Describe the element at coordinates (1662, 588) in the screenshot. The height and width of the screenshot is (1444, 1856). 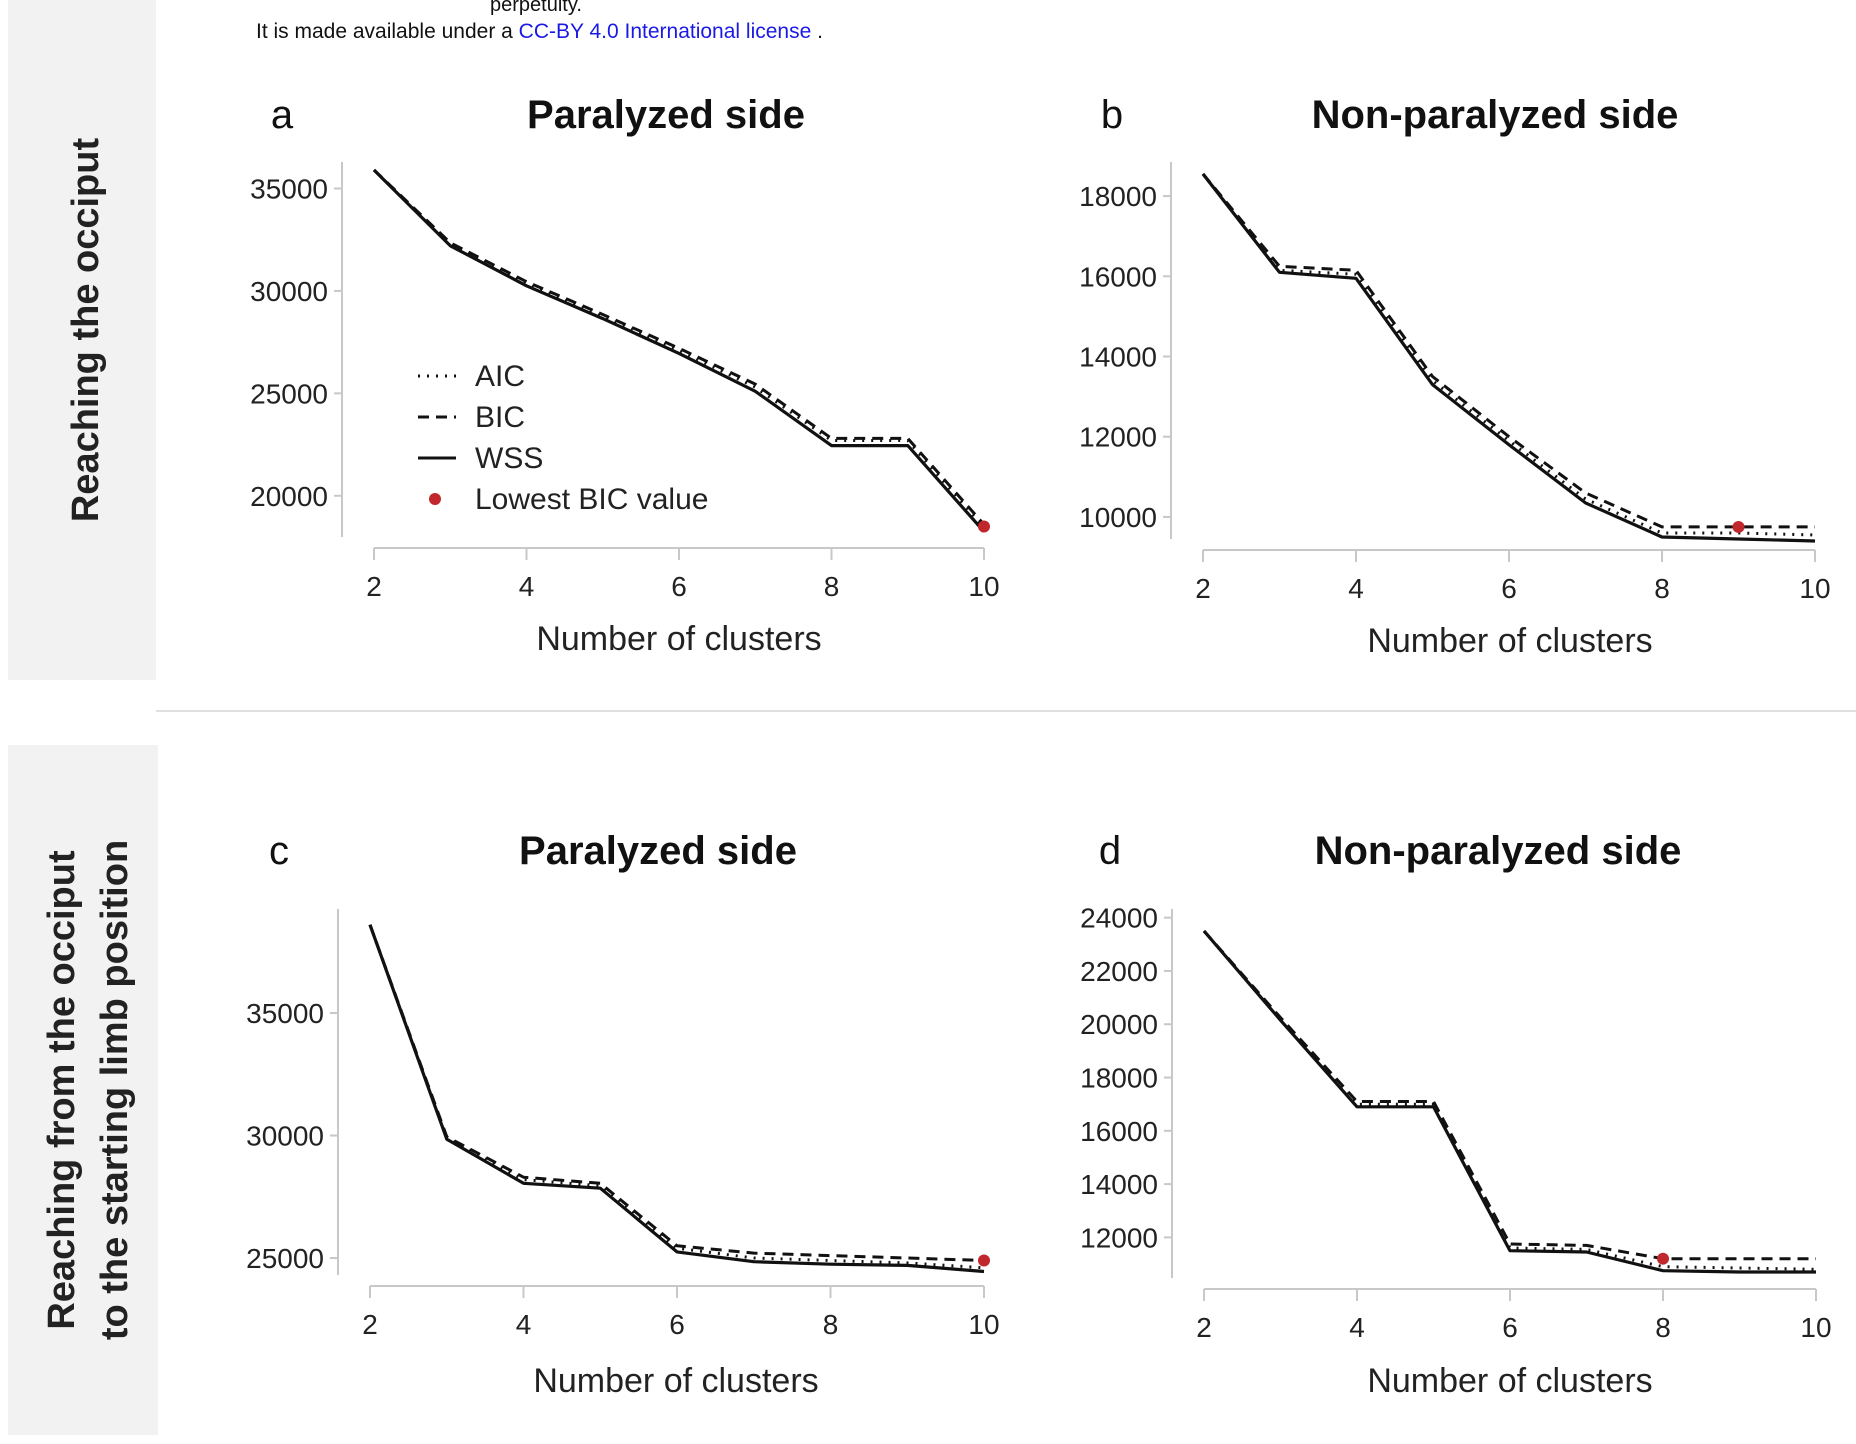
I see `panel-b-x-tick-label: 8` at that location.